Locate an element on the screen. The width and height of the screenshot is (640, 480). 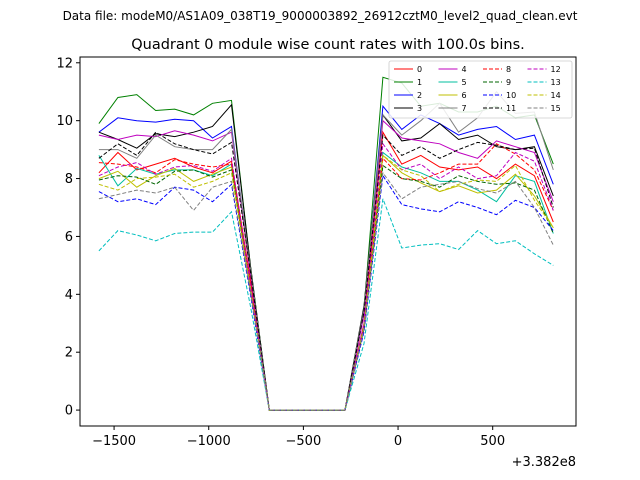
legend-label-0: 0 is located at coordinates (419, 69).